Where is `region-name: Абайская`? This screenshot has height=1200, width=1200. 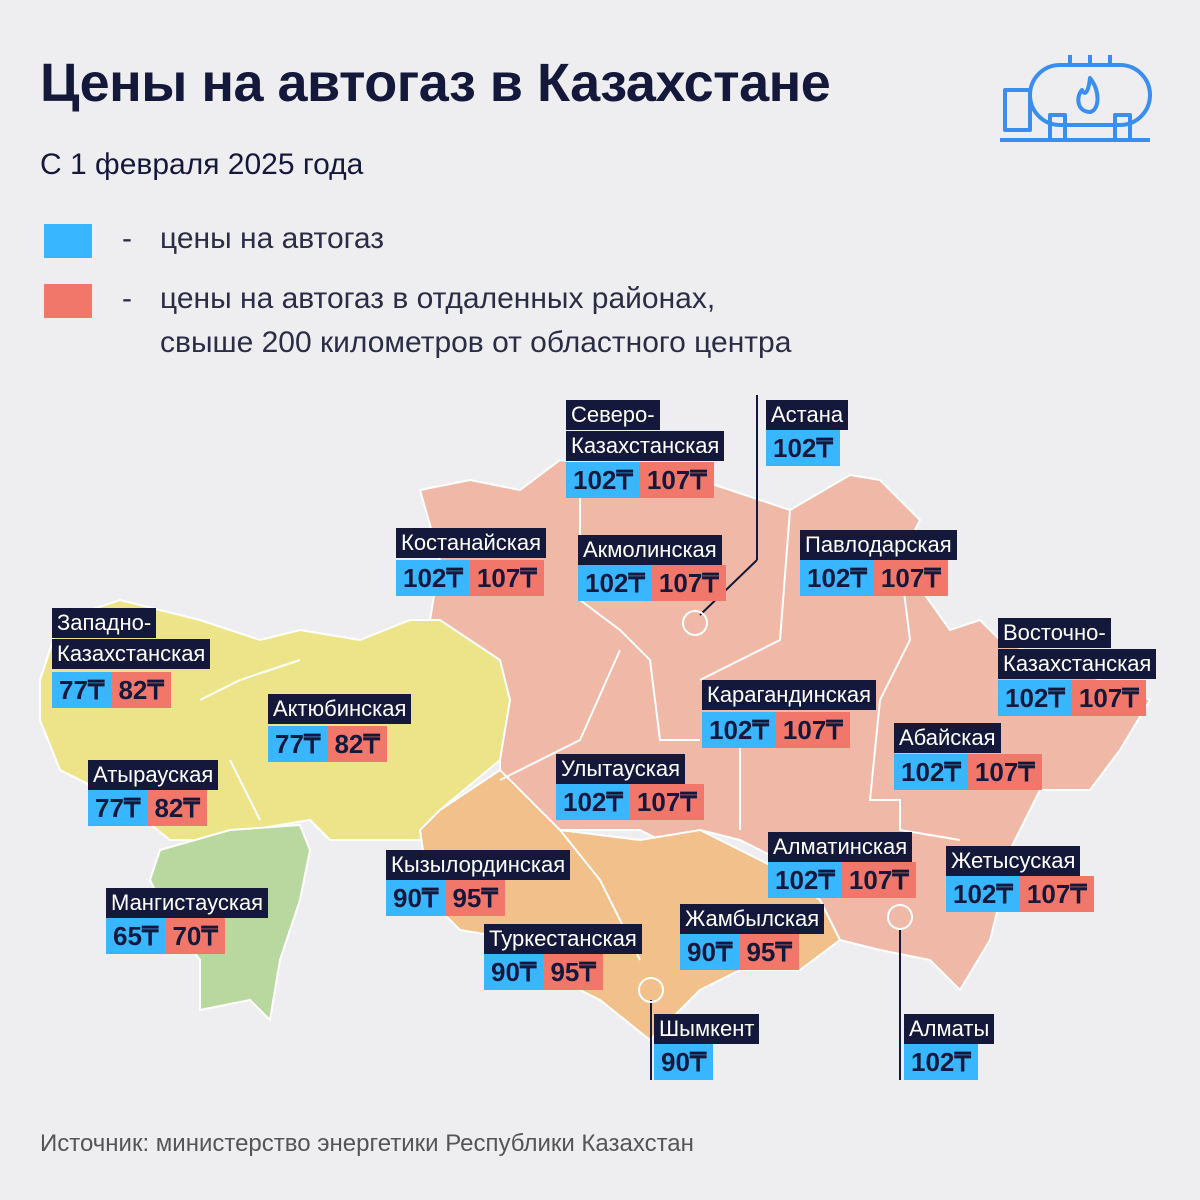 region-name: Абайская is located at coordinates (947, 738).